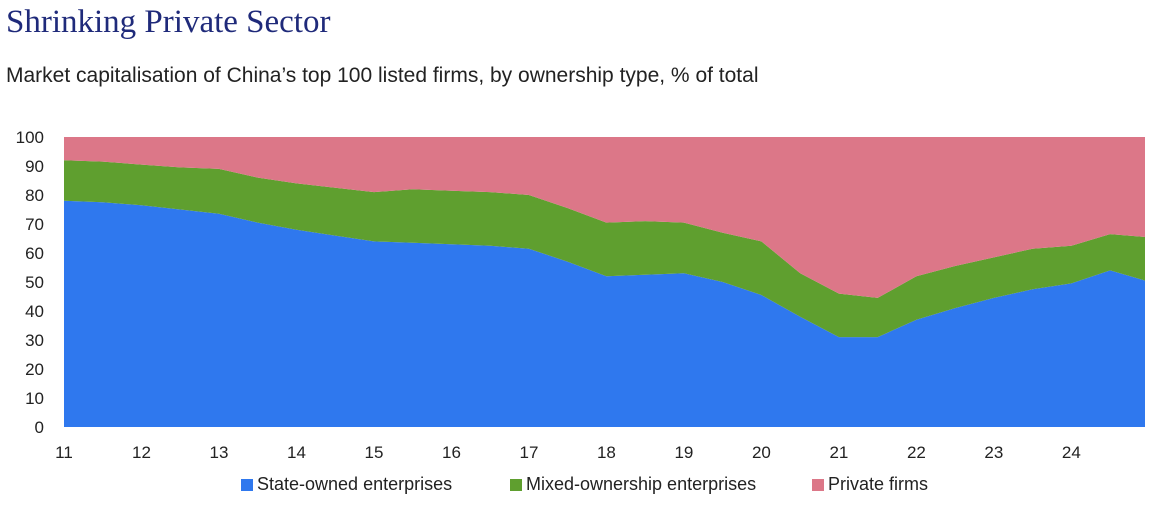 This screenshot has height=511, width=1170. What do you see at coordinates (374, 452) in the screenshot?
I see `x-tick-label: 15` at bounding box center [374, 452].